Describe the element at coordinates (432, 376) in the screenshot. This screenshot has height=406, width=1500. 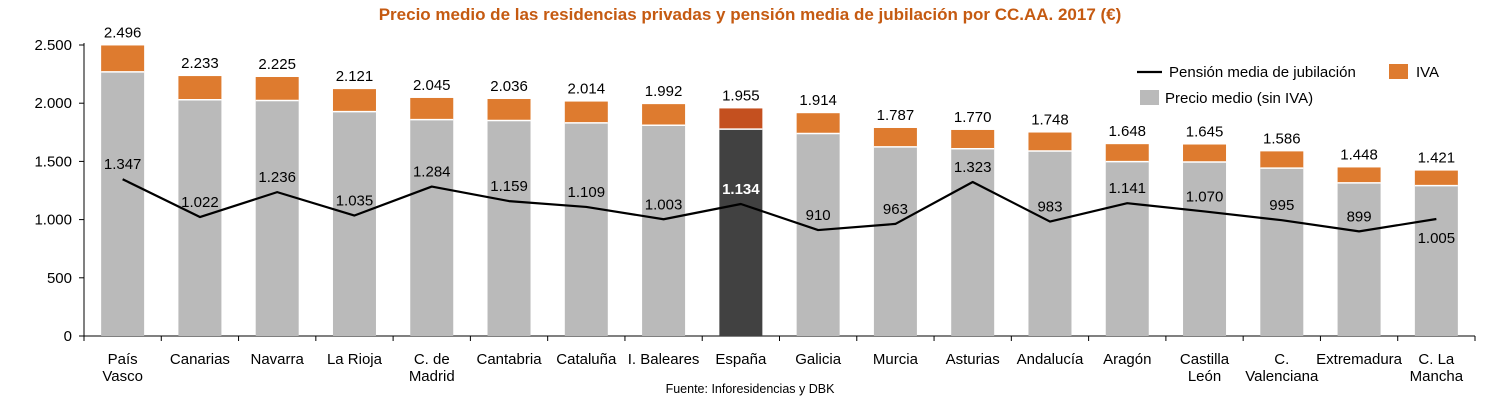
I see `x-category-label: Madrid` at that location.